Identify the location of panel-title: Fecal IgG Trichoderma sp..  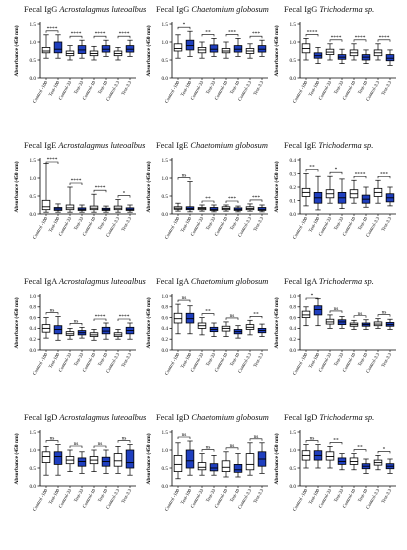
(329, 9).